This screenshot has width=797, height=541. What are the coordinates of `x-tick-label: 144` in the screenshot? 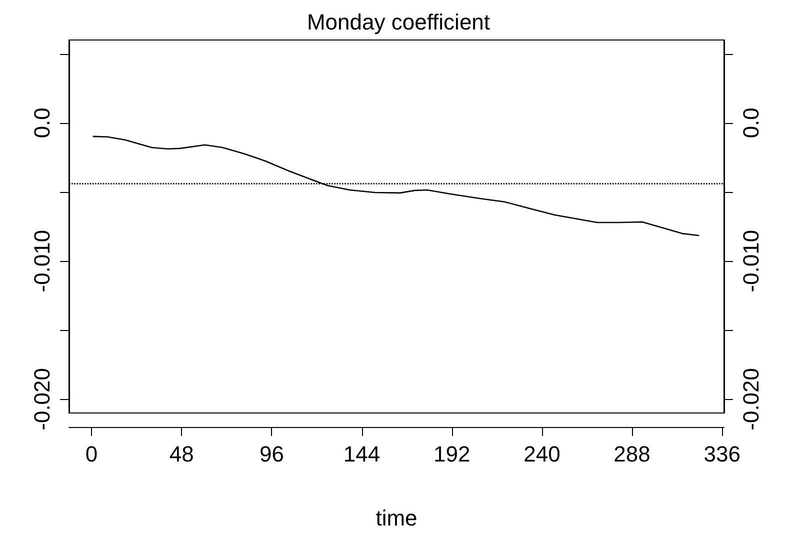 It's located at (361, 454).